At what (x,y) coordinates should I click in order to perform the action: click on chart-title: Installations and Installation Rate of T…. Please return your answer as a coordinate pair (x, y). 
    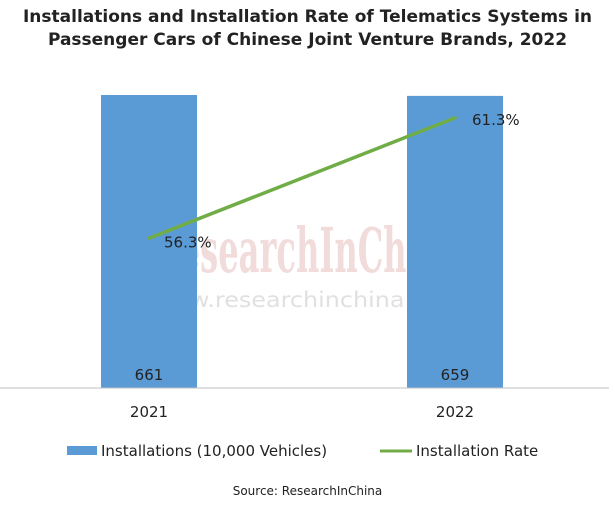
    Looking at the image, I should click on (307, 29).